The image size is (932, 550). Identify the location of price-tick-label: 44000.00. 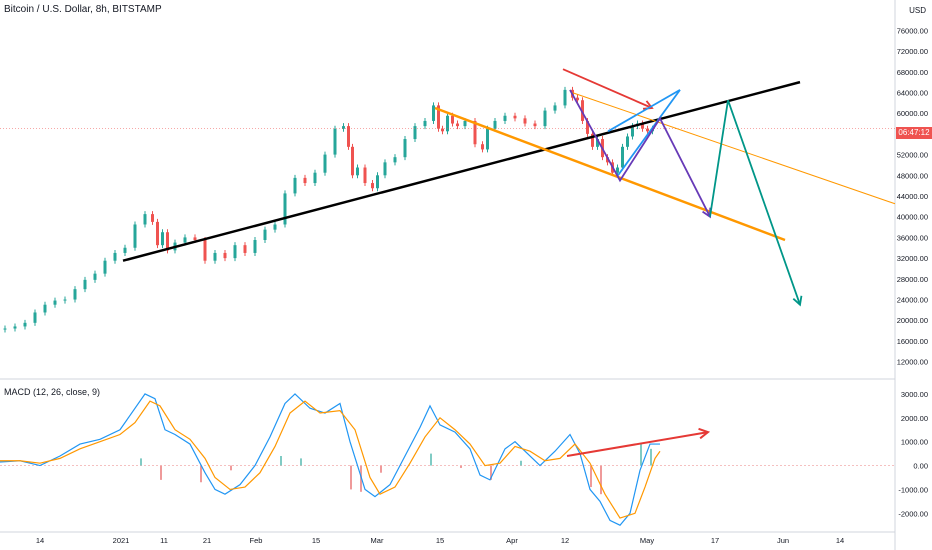
(912, 196).